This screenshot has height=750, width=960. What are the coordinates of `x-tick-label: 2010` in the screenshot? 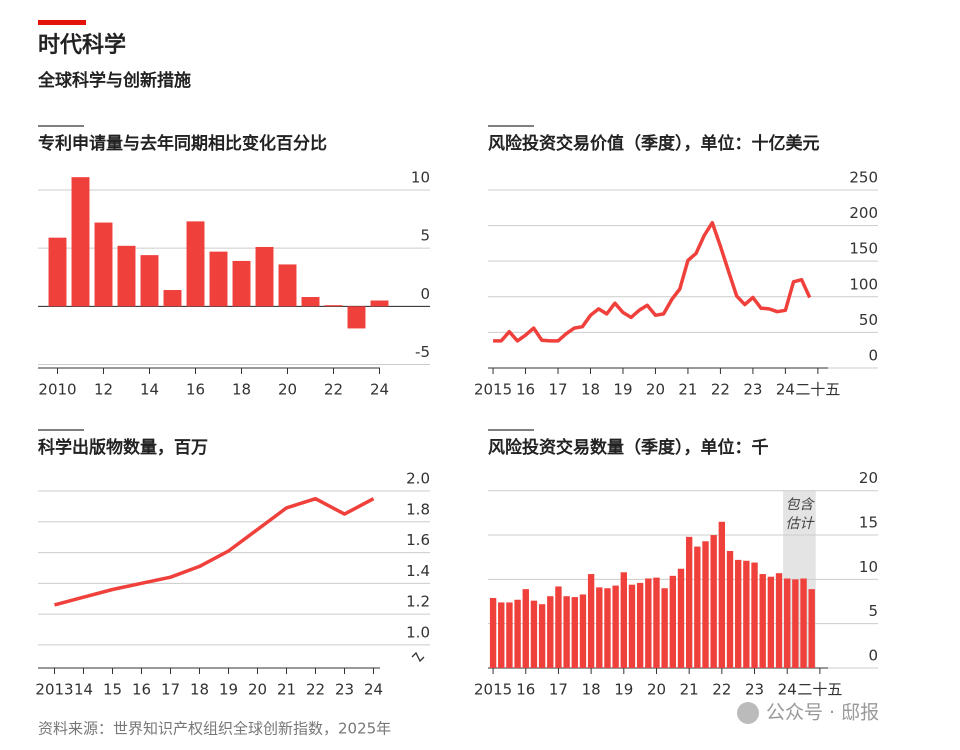 It's located at (57, 390).